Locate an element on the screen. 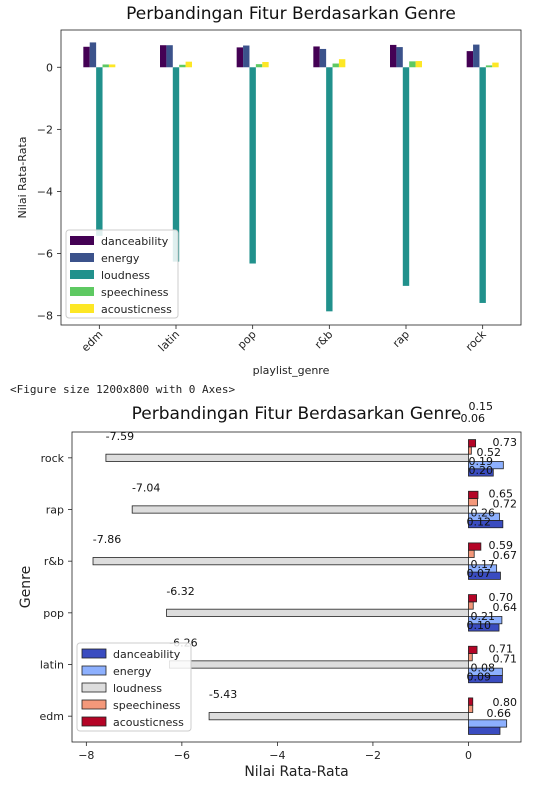  data-label-rock: 0.73 is located at coordinates (504, 442).